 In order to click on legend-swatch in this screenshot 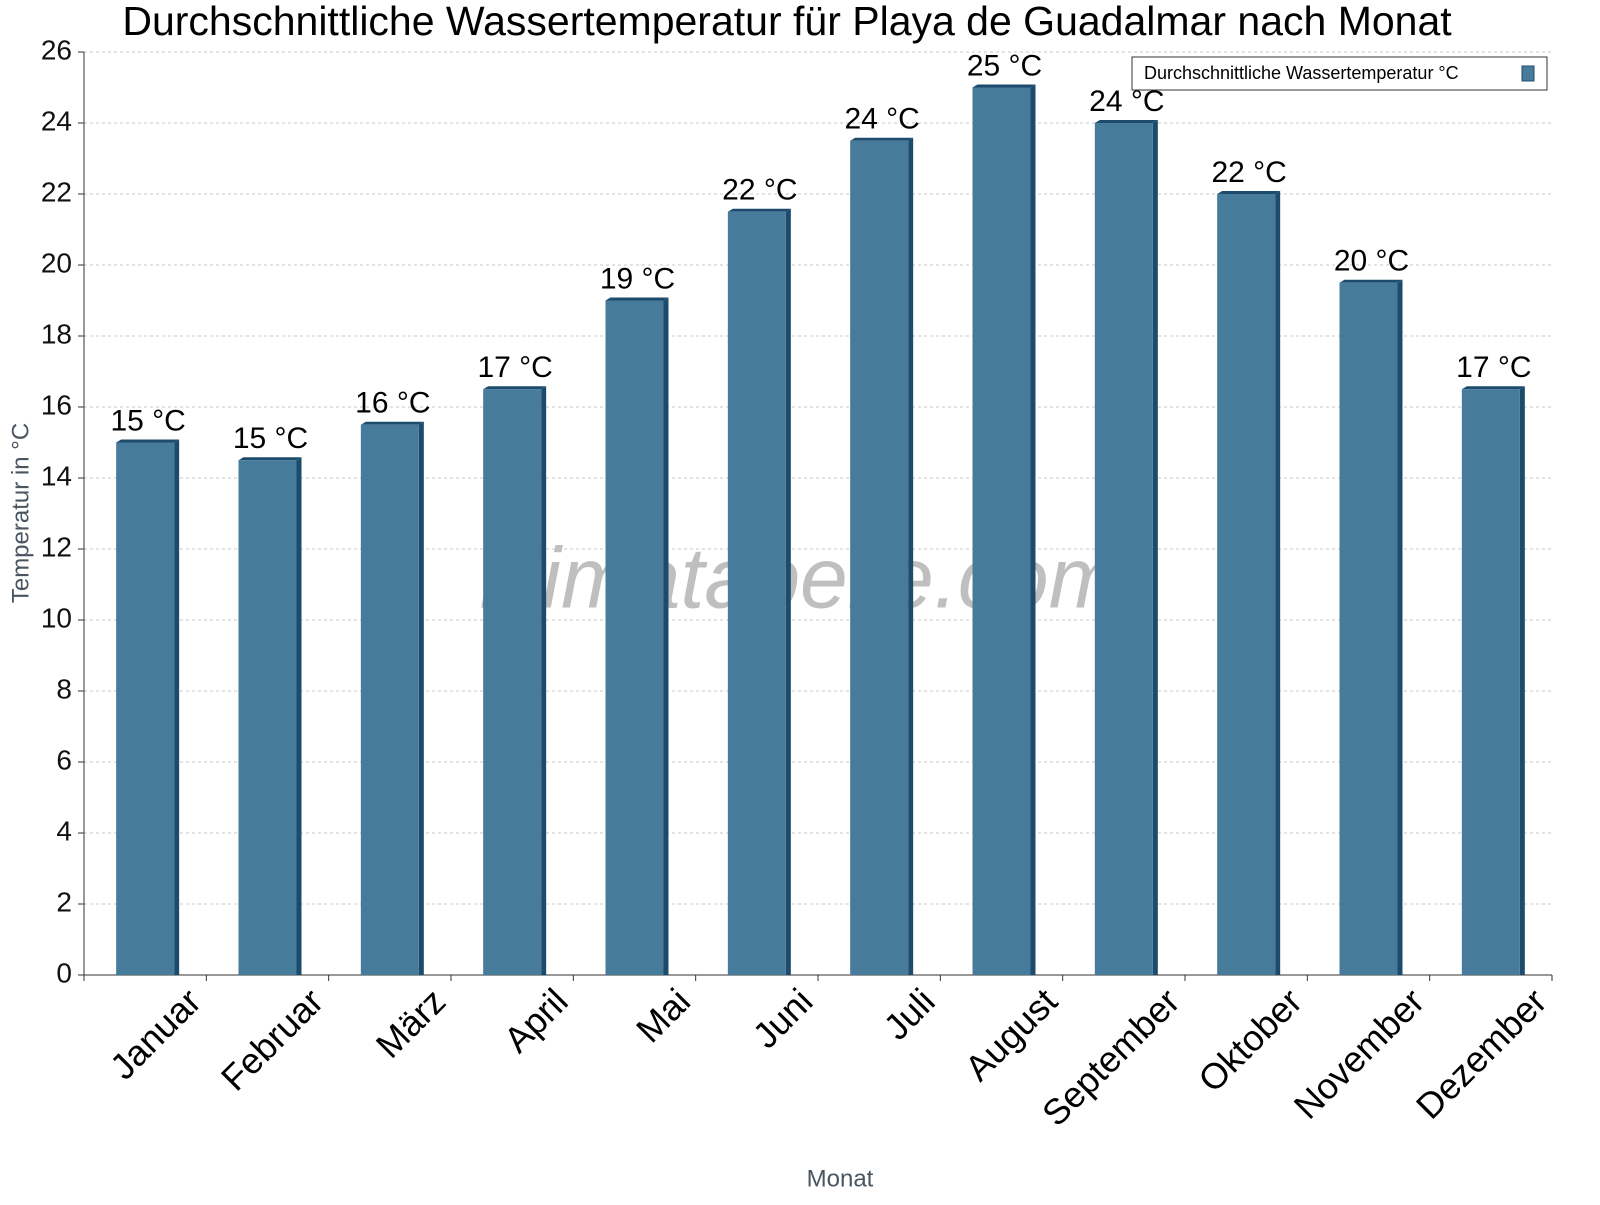, I will do `click(1528, 73)`.